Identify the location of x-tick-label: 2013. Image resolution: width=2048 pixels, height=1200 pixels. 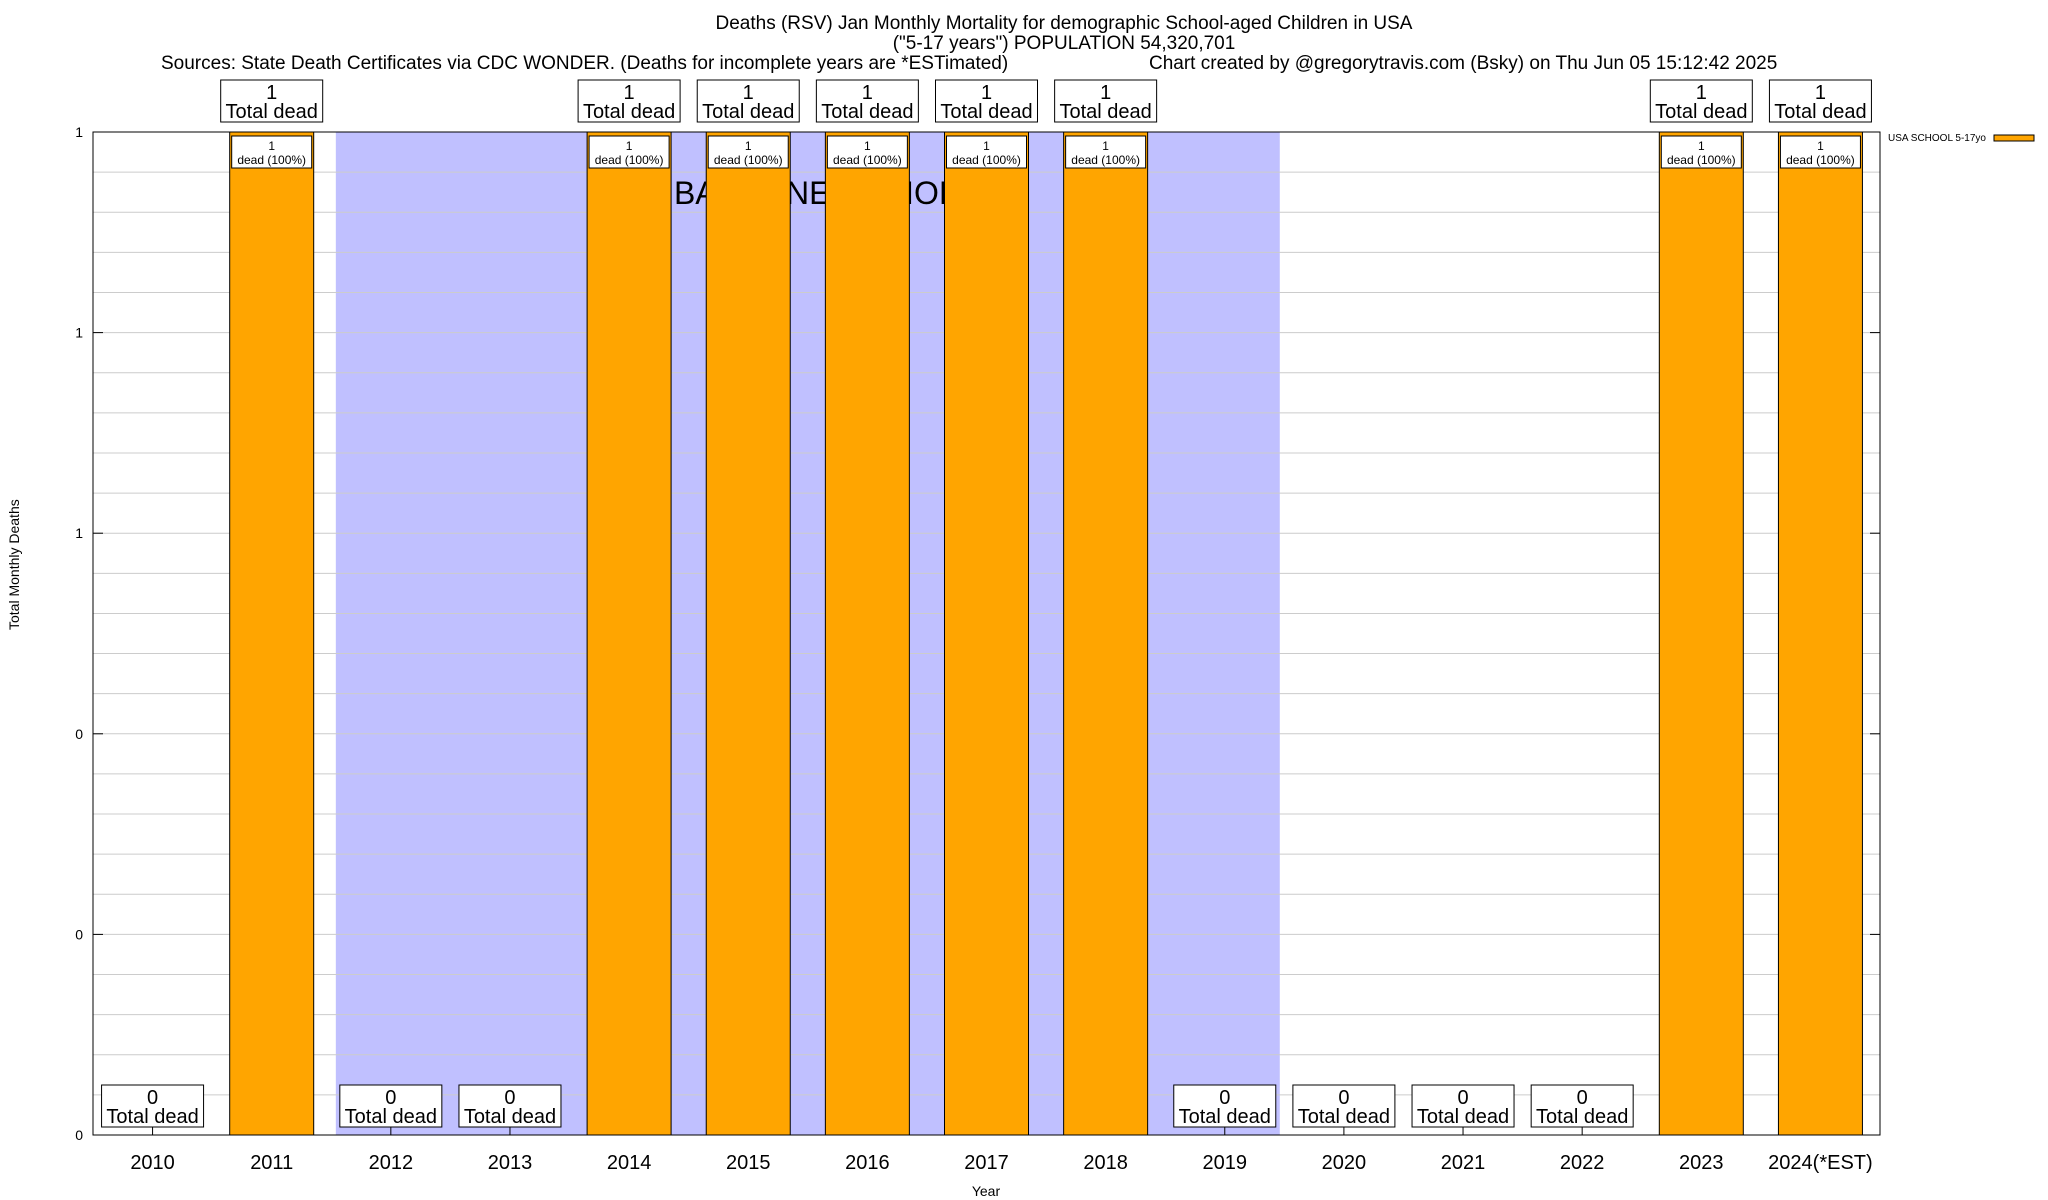
(510, 1163).